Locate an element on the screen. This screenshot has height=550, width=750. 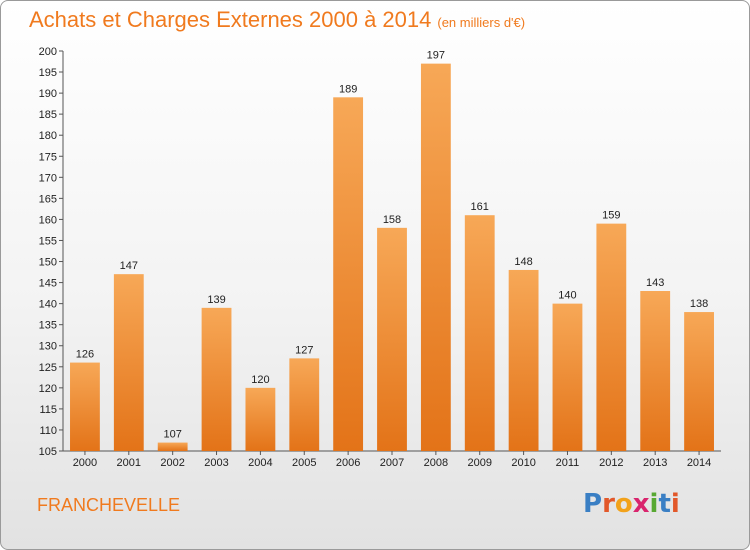
y-tick-label: 185 is located at coordinates (48, 115).